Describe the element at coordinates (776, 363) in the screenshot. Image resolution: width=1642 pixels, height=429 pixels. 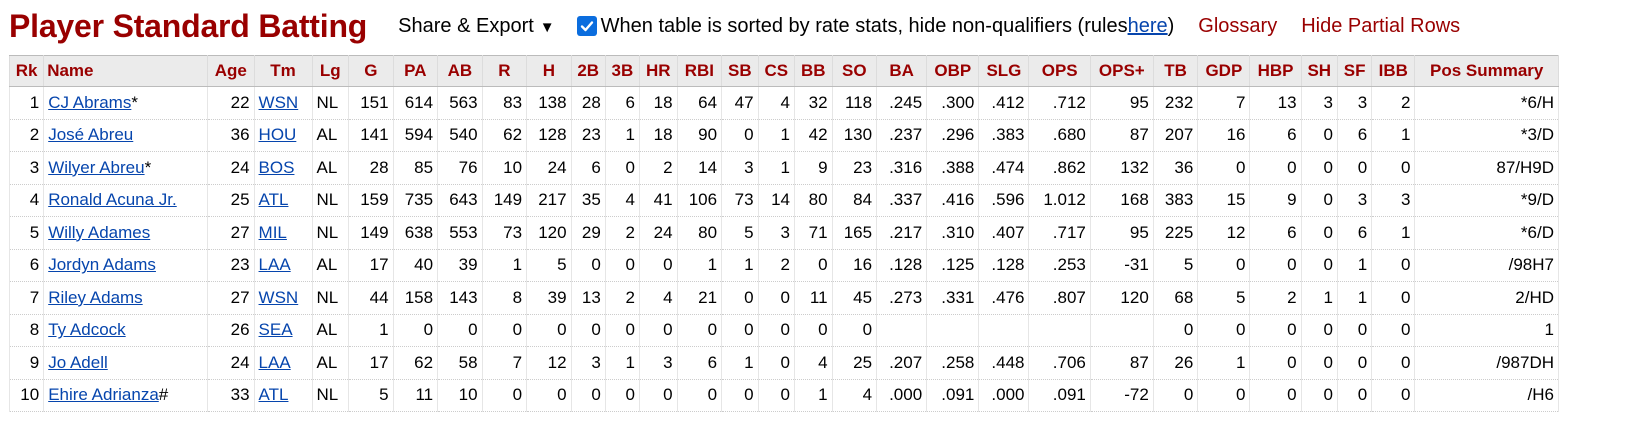
I see `cell-cs: 0` at that location.